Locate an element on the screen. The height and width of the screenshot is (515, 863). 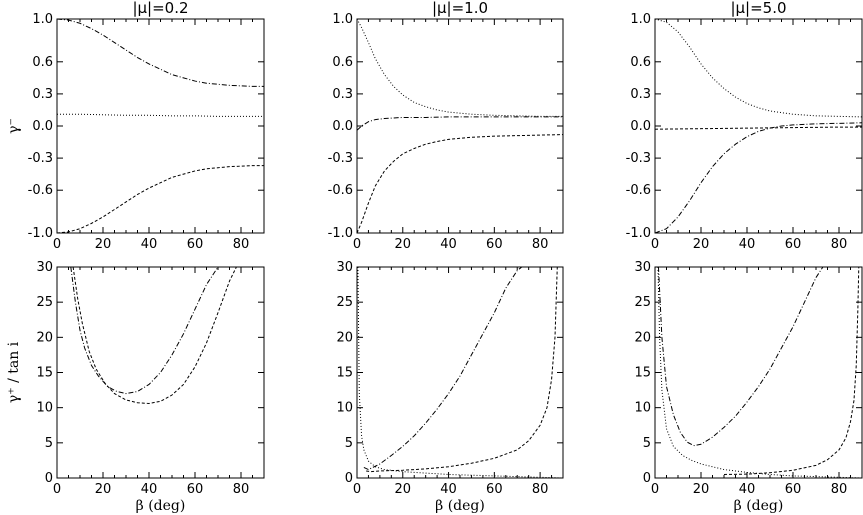
panel-2: 0 20 40 60 80 -1.0 -0.6 -0.3 0.0 0.3 0.6 1.0 |μ|=5.0 is located at coordinates (744, 126).